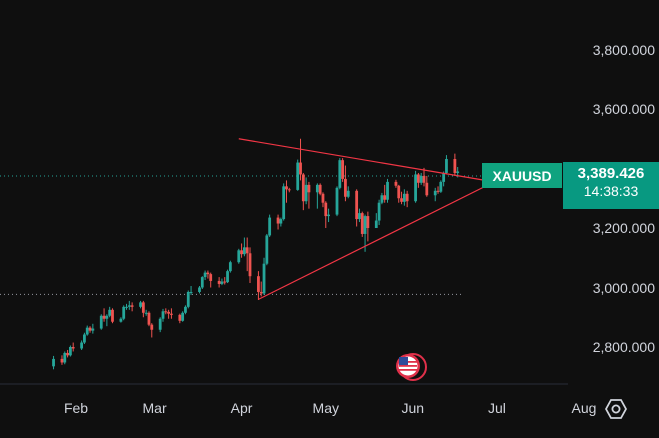 Image resolution: width=659 pixels, height=438 pixels. Describe the element at coordinates (623, 287) in the screenshot. I see `price-axis-label: 3,000.000` at that location.